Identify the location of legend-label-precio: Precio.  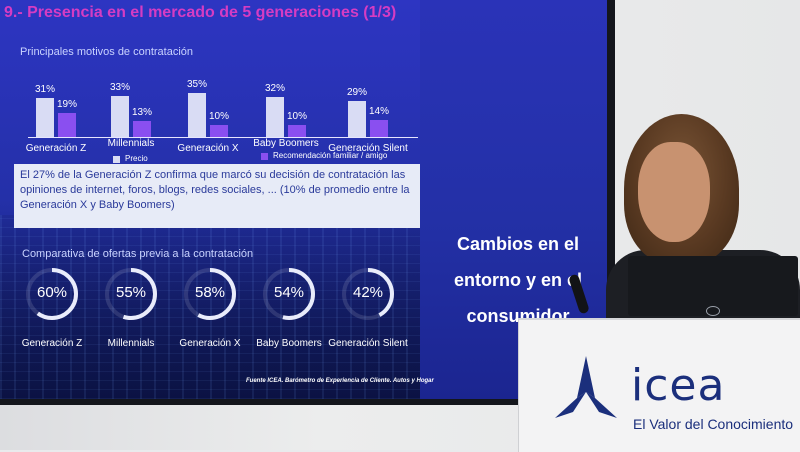
(136, 158).